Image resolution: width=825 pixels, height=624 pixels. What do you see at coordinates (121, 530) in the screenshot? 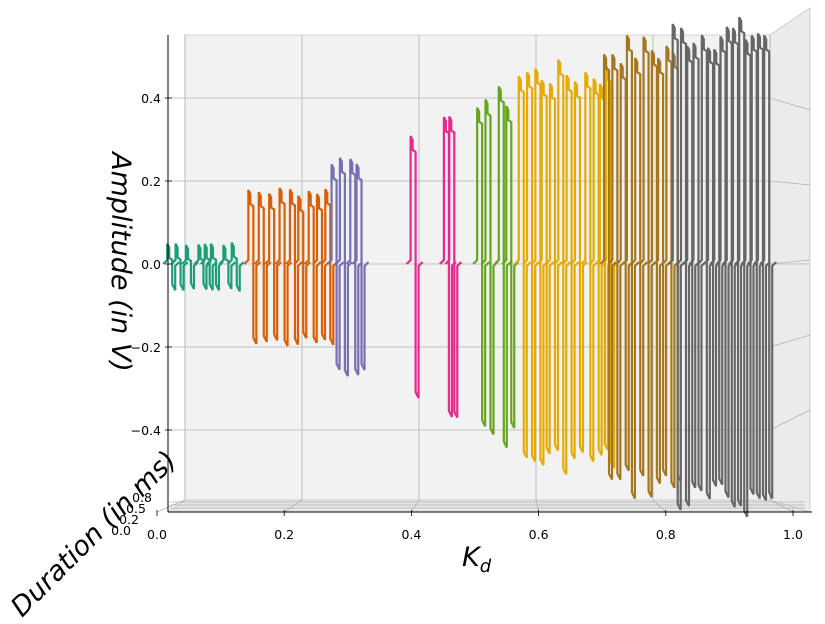
I see `z-tick-label: 0.0` at bounding box center [121, 530].